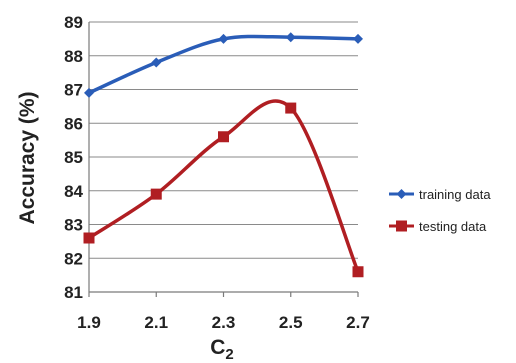 The height and width of the screenshot is (363, 516). What do you see at coordinates (455, 194) in the screenshot?
I see `legend-label-training: training data` at bounding box center [455, 194].